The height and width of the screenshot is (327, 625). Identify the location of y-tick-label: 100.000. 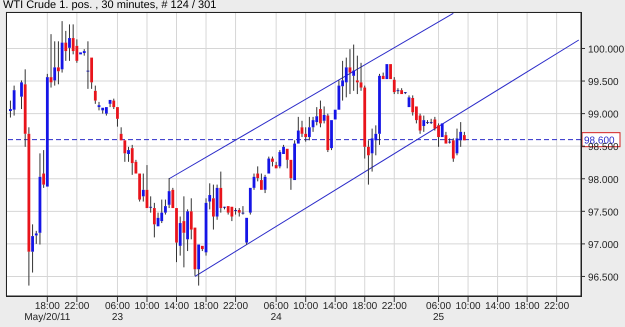
(606, 50).